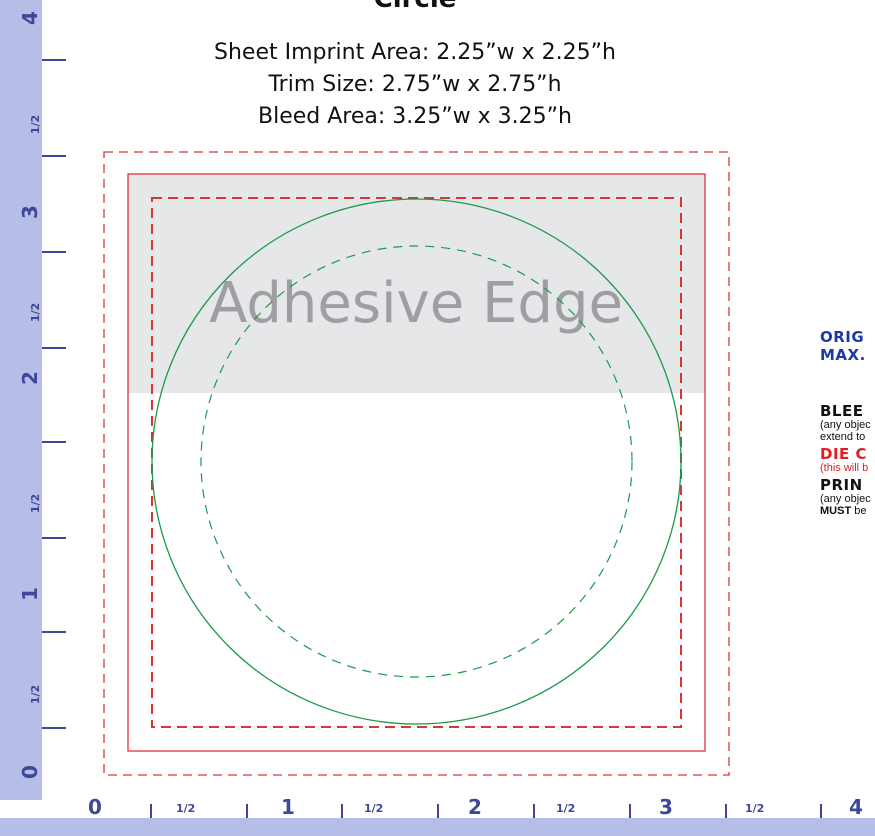 This screenshot has height=836, width=875. What do you see at coordinates (415, 7) in the screenshot?
I see `template-title: Circle` at bounding box center [415, 7].